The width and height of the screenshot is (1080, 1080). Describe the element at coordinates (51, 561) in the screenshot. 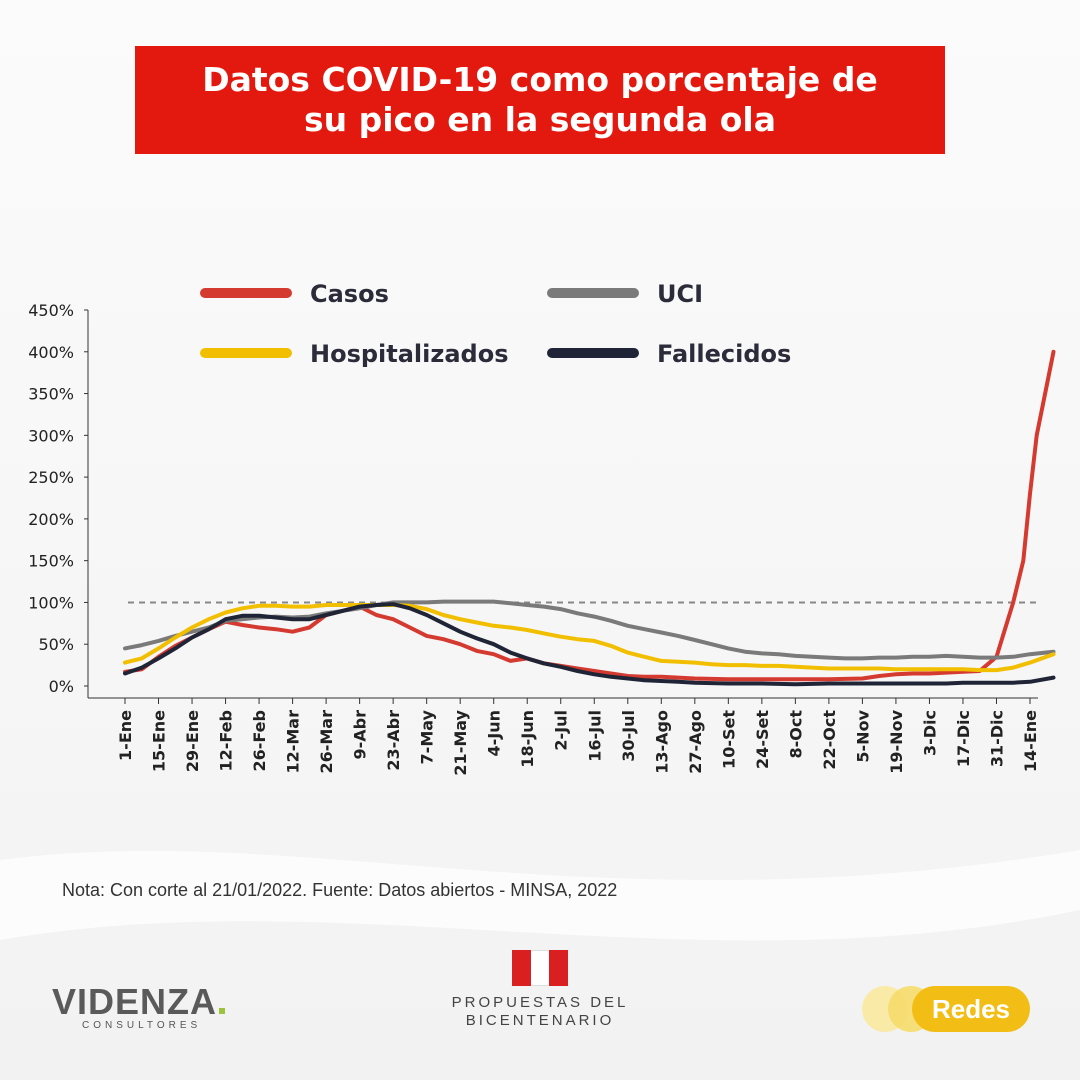

I see `y-tick-label: 150%` at that location.